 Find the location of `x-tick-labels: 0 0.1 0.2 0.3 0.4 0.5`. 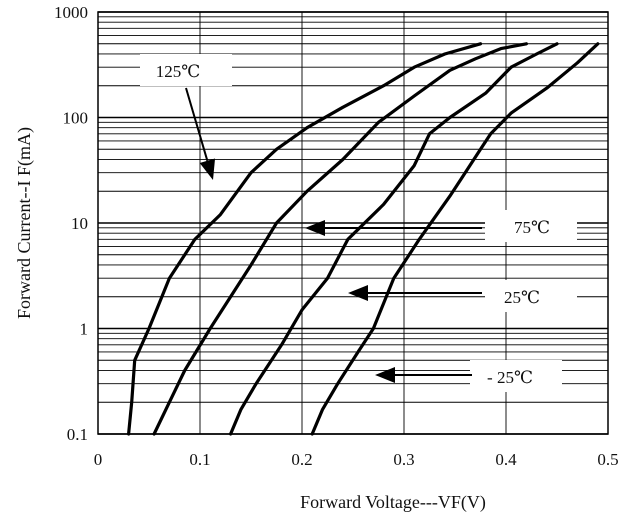

x-tick-labels: 0 0.1 0.2 0.3 0.4 0.5 is located at coordinates (356, 459).